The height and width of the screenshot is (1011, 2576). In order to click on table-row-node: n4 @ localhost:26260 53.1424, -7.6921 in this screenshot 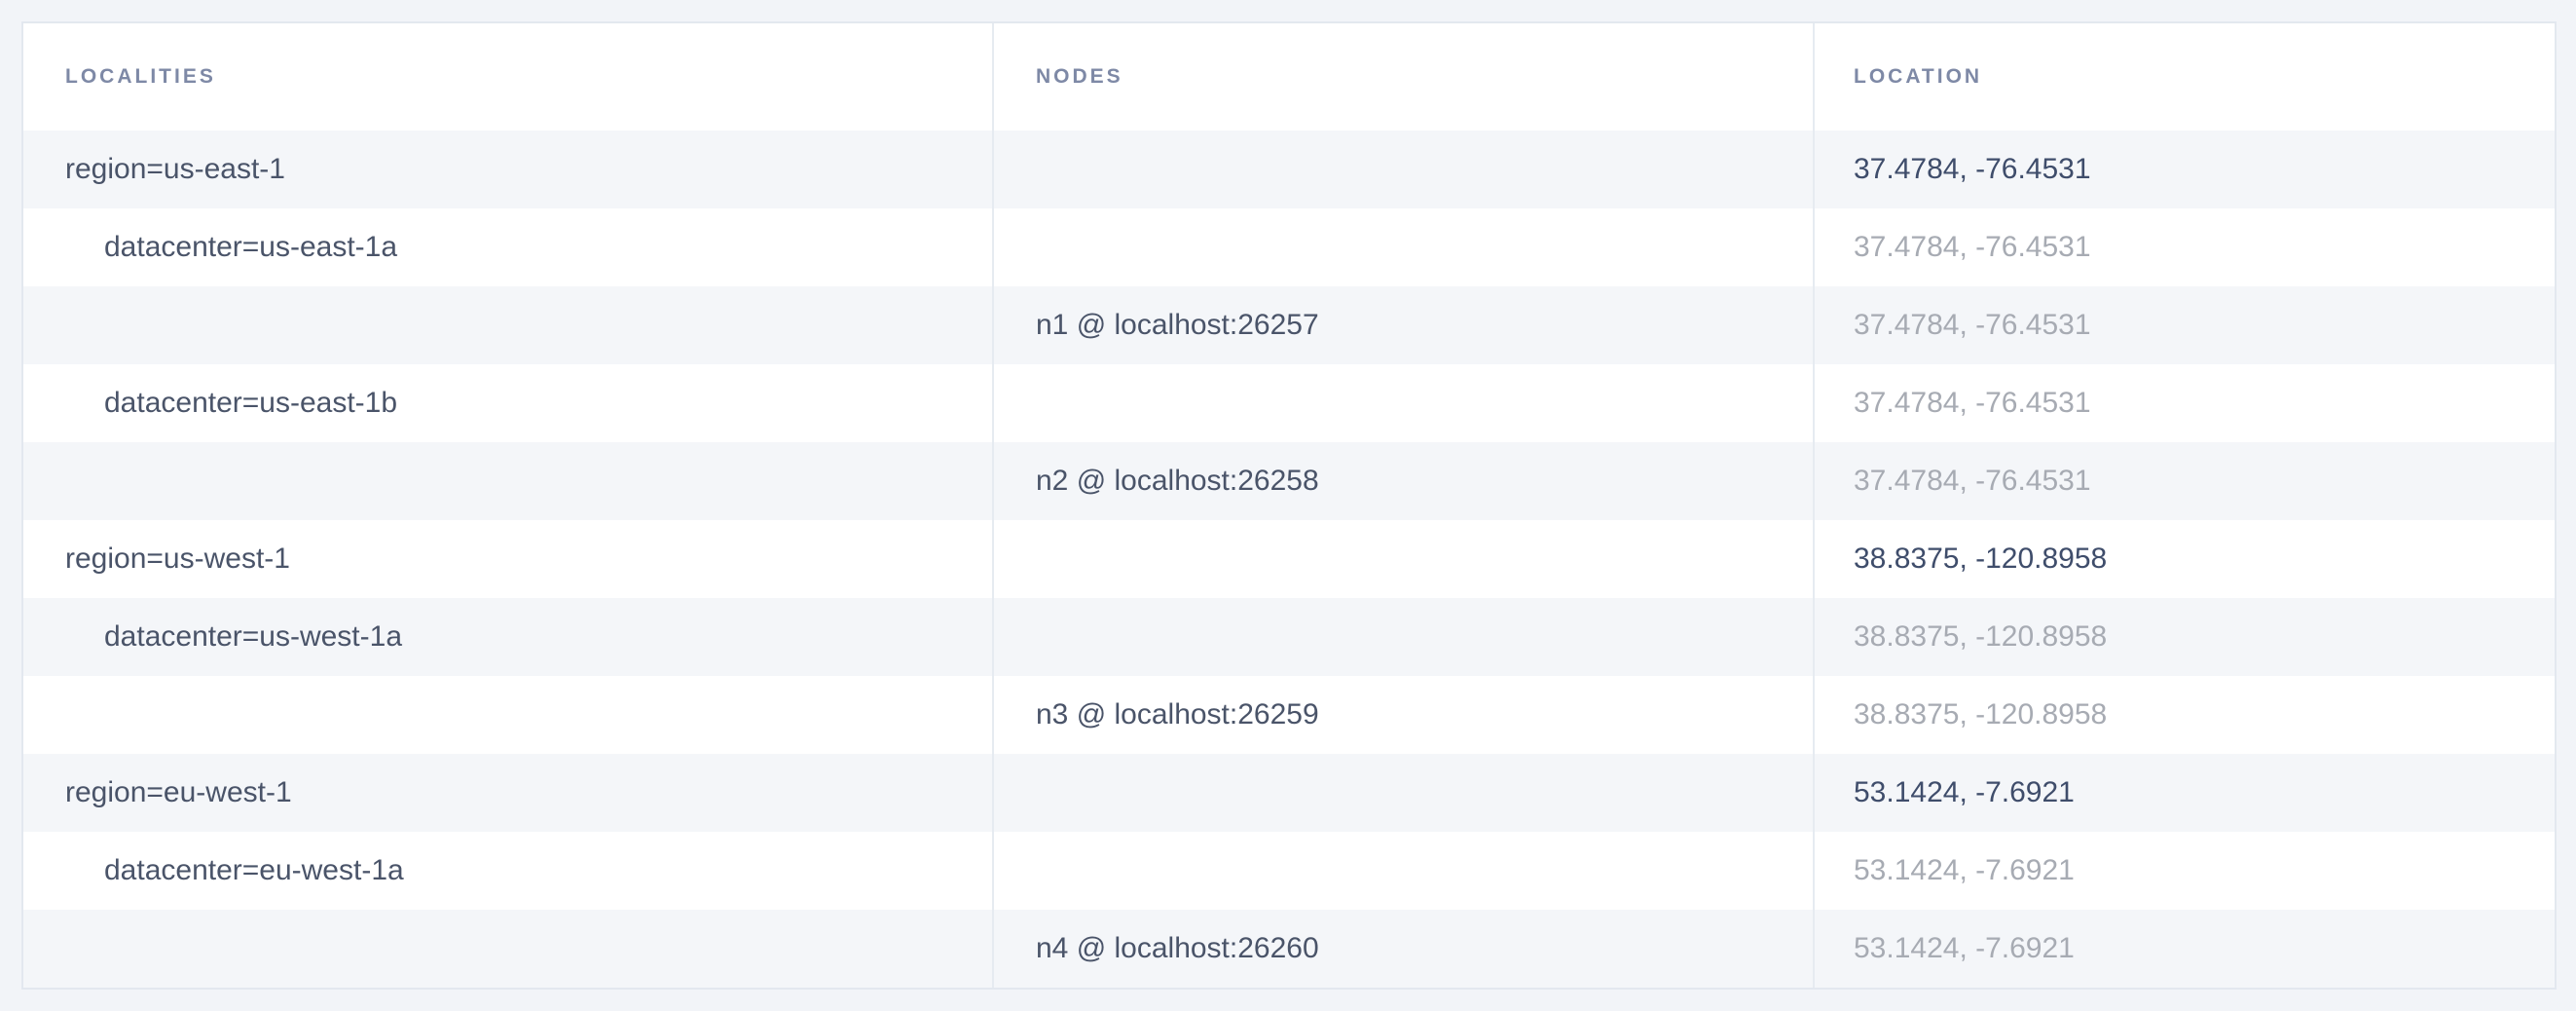, I will do `click(1289, 949)`.